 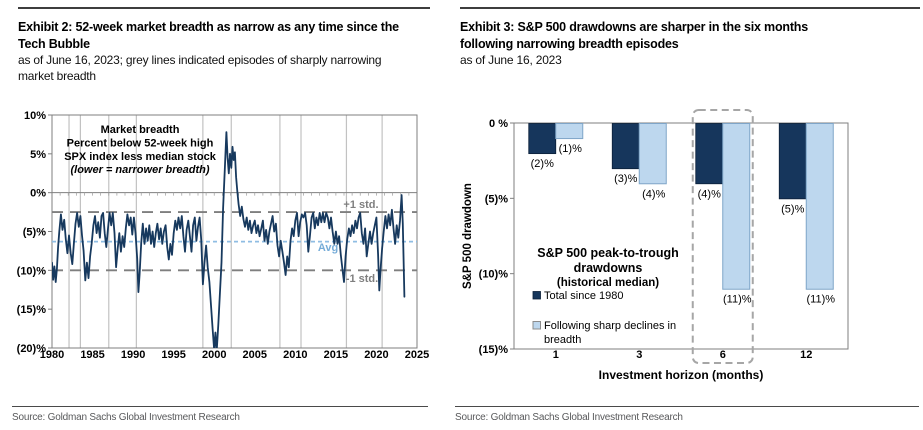 What do you see at coordinates (468, 236) in the screenshot?
I see `y-axis-title: S&P 500 drawdown` at bounding box center [468, 236].